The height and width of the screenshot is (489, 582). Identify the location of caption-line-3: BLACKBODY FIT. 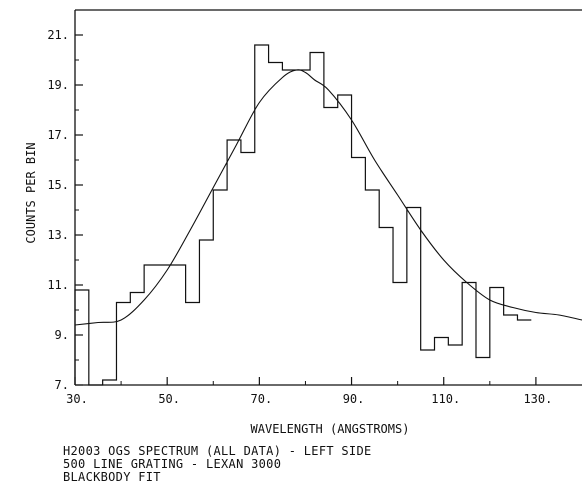
(112, 477).